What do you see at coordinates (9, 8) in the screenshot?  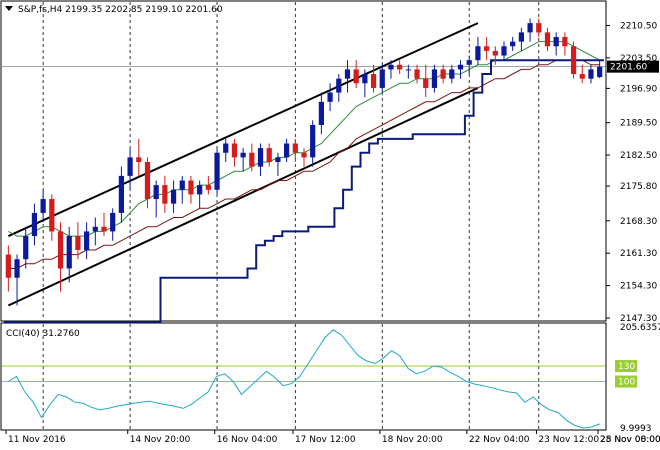 I see `dropdown-arrow-icon` at bounding box center [9, 8].